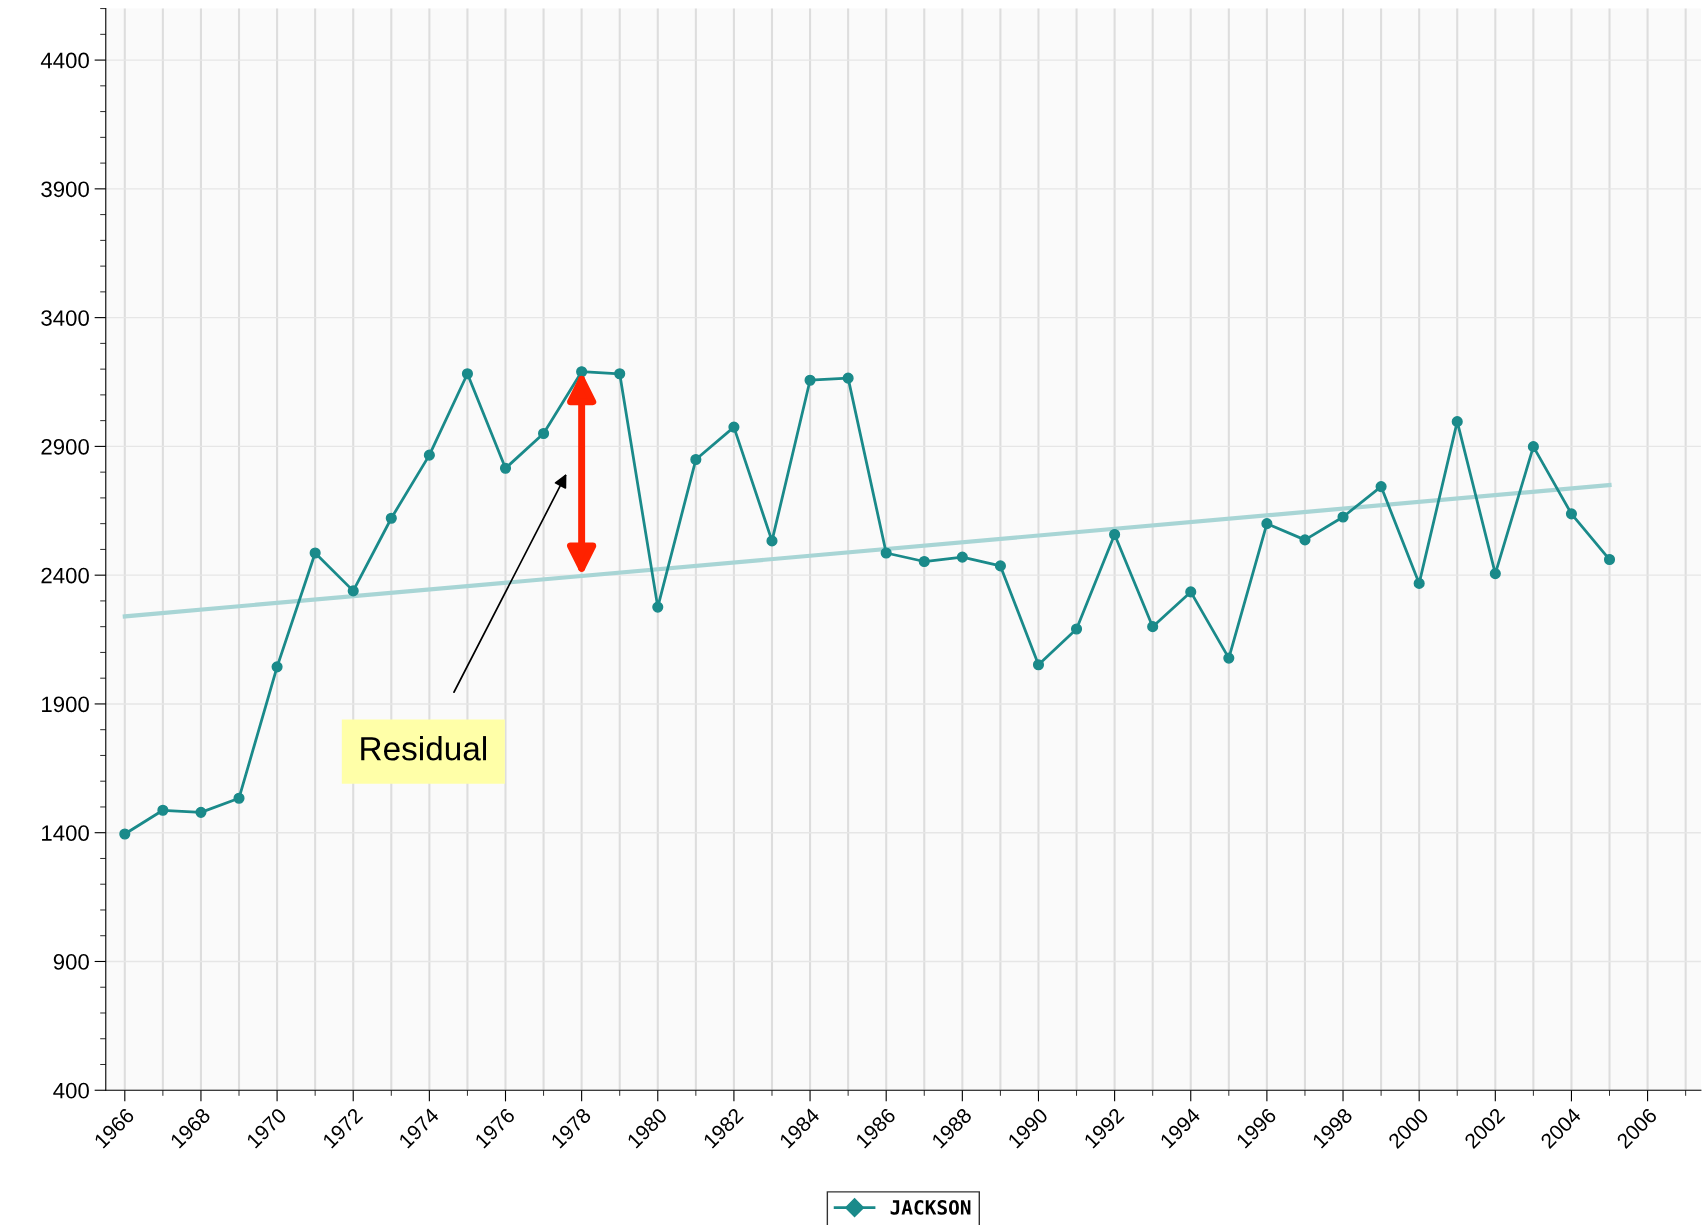 This screenshot has width=1706, height=1225. Describe the element at coordinates (65, 704) in the screenshot. I see `y-tick-label: 1900` at that location.